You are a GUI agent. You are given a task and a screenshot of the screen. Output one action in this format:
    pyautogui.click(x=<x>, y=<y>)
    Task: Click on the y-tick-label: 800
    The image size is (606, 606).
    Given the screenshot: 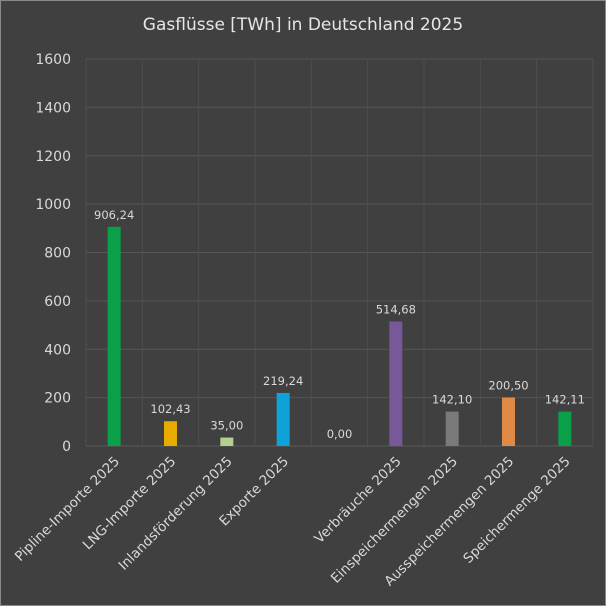 What is the action you would take?
    pyautogui.click(x=57, y=254)
    